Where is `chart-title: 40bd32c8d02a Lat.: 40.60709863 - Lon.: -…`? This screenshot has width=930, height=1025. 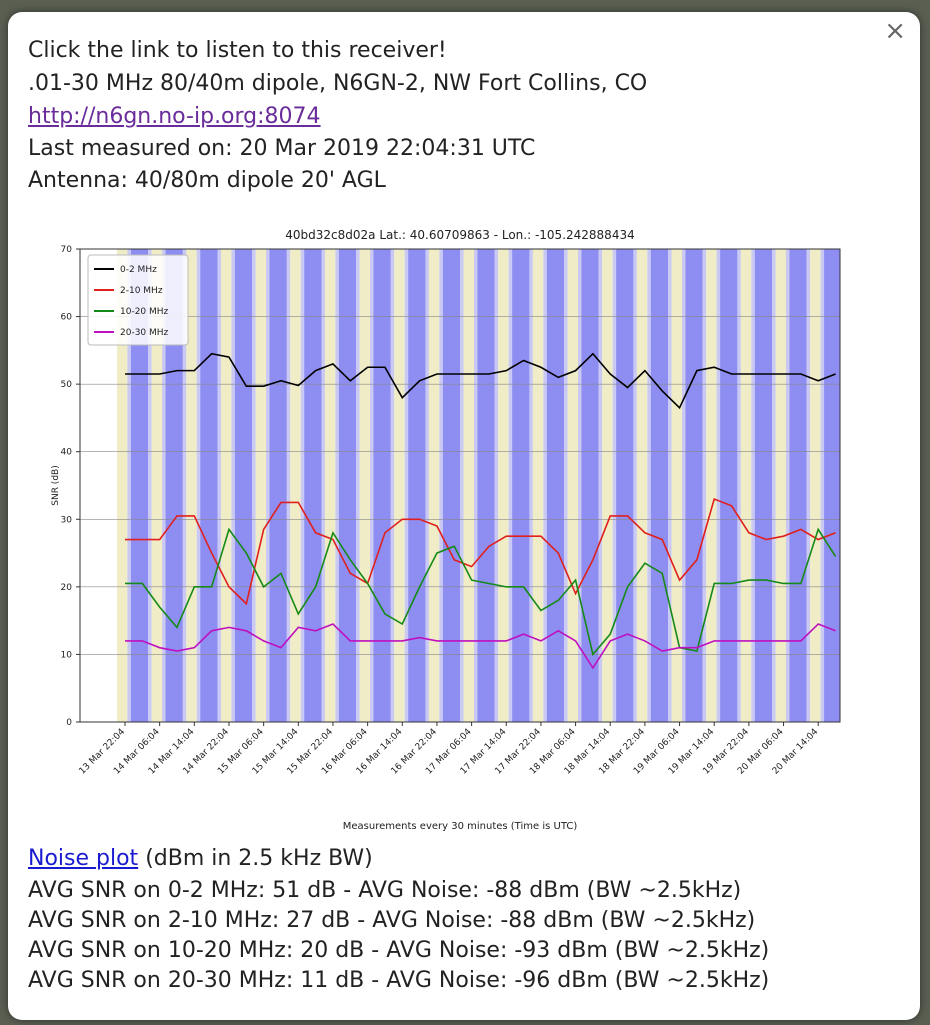 chart-title: 40bd32c8d02a Lat.: 40.60709863 - Lon.: -… is located at coordinates (459, 235).